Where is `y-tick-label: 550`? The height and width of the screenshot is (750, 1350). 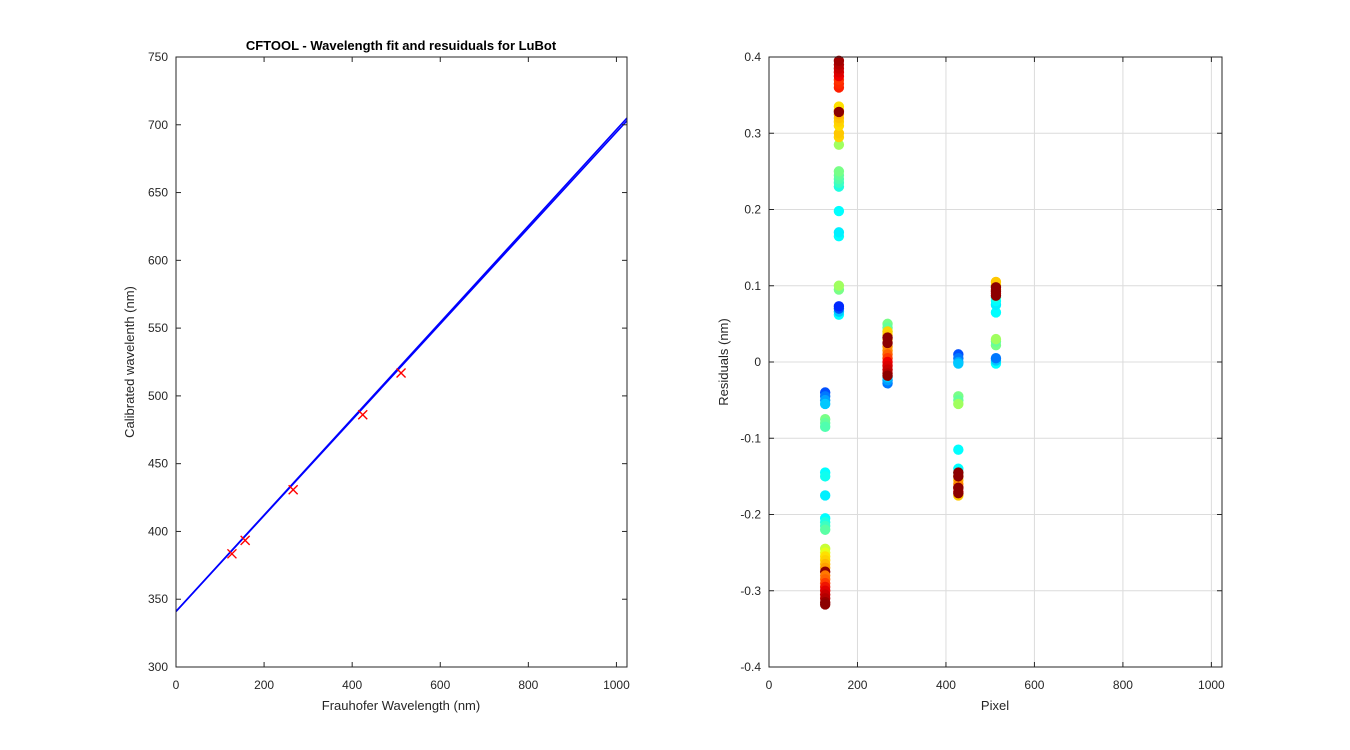 y-tick-label: 550 is located at coordinates (158, 328).